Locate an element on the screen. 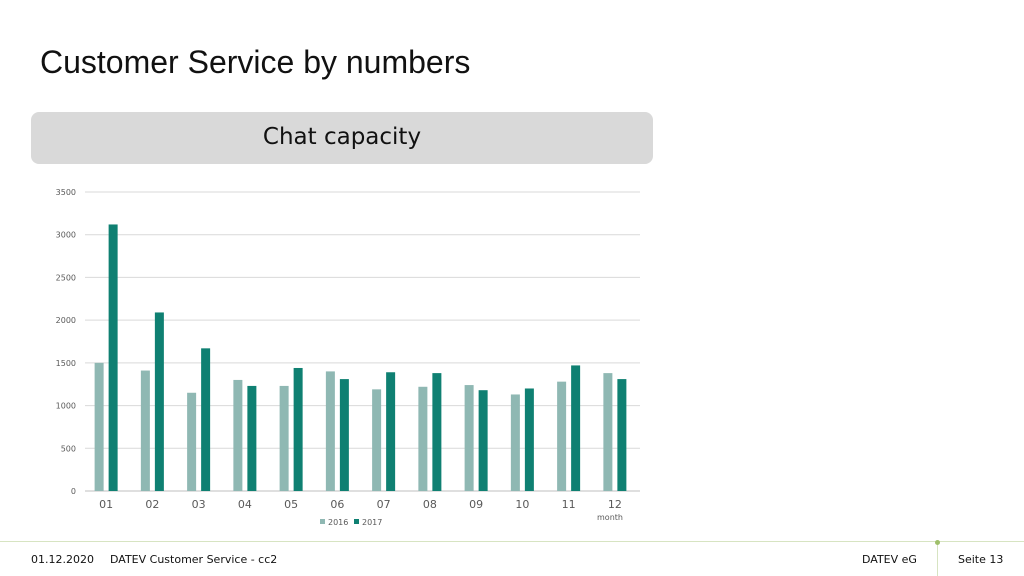 The height and width of the screenshot is (576, 1024). x-tick-label: 03 is located at coordinates (199, 504).